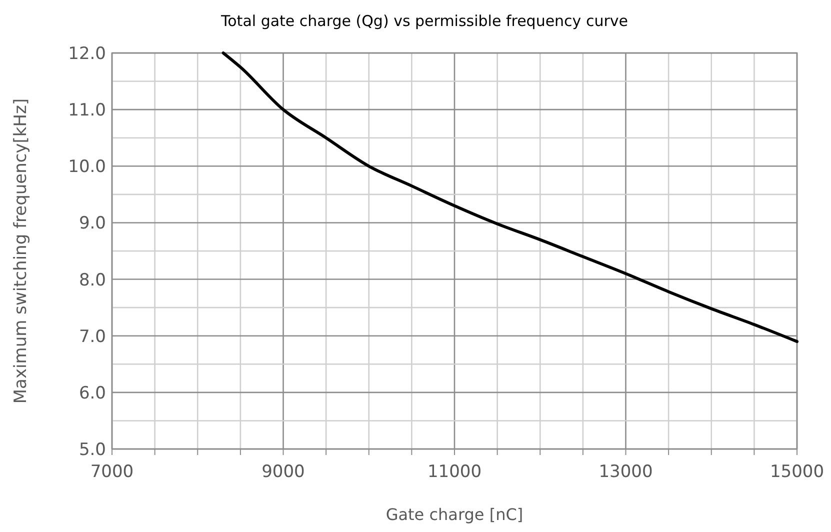 The height and width of the screenshot is (532, 831). What do you see at coordinates (455, 514) in the screenshot?
I see `x-axis-title: Gate charge [nC]` at bounding box center [455, 514].